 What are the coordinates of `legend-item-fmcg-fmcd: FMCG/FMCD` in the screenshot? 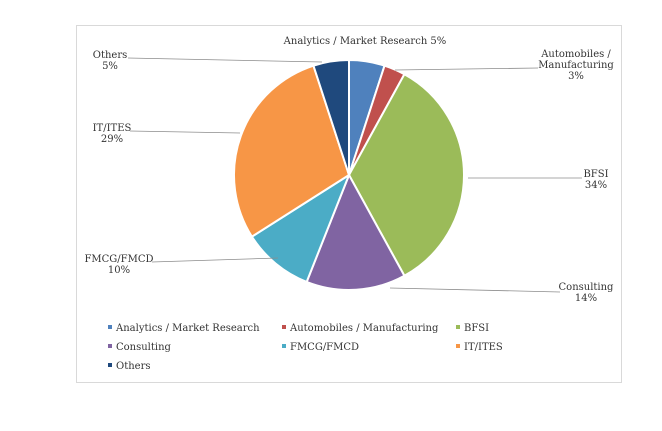 It's located at (320, 347).